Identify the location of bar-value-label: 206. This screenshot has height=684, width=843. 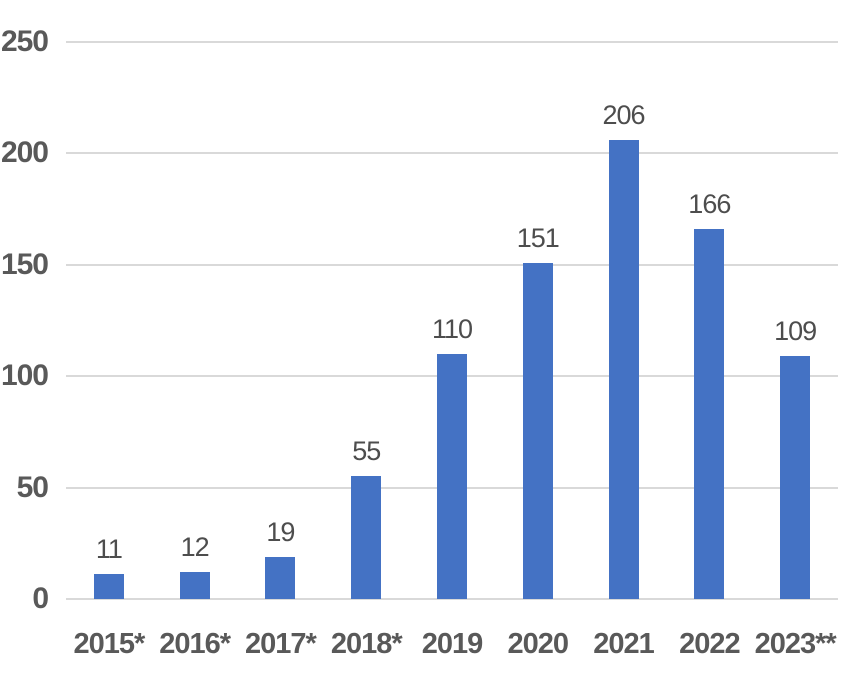
(624, 115).